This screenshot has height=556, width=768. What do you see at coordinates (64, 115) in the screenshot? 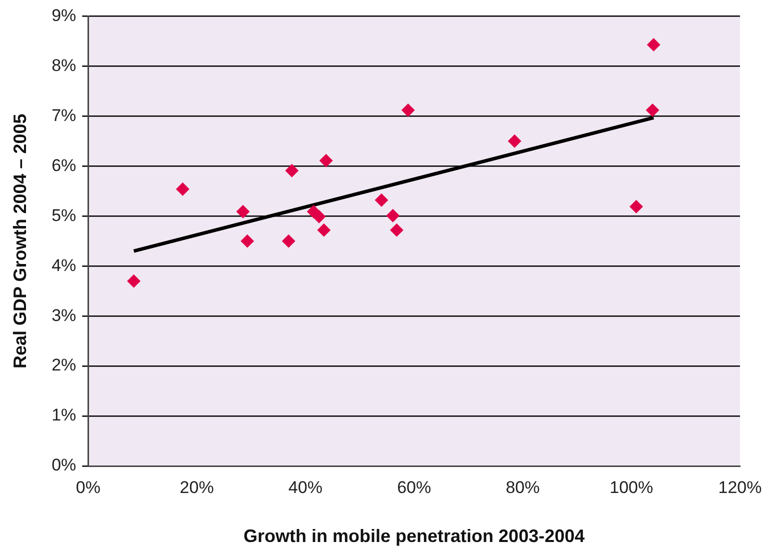
I see `y-tick-label: 7%` at bounding box center [64, 115].